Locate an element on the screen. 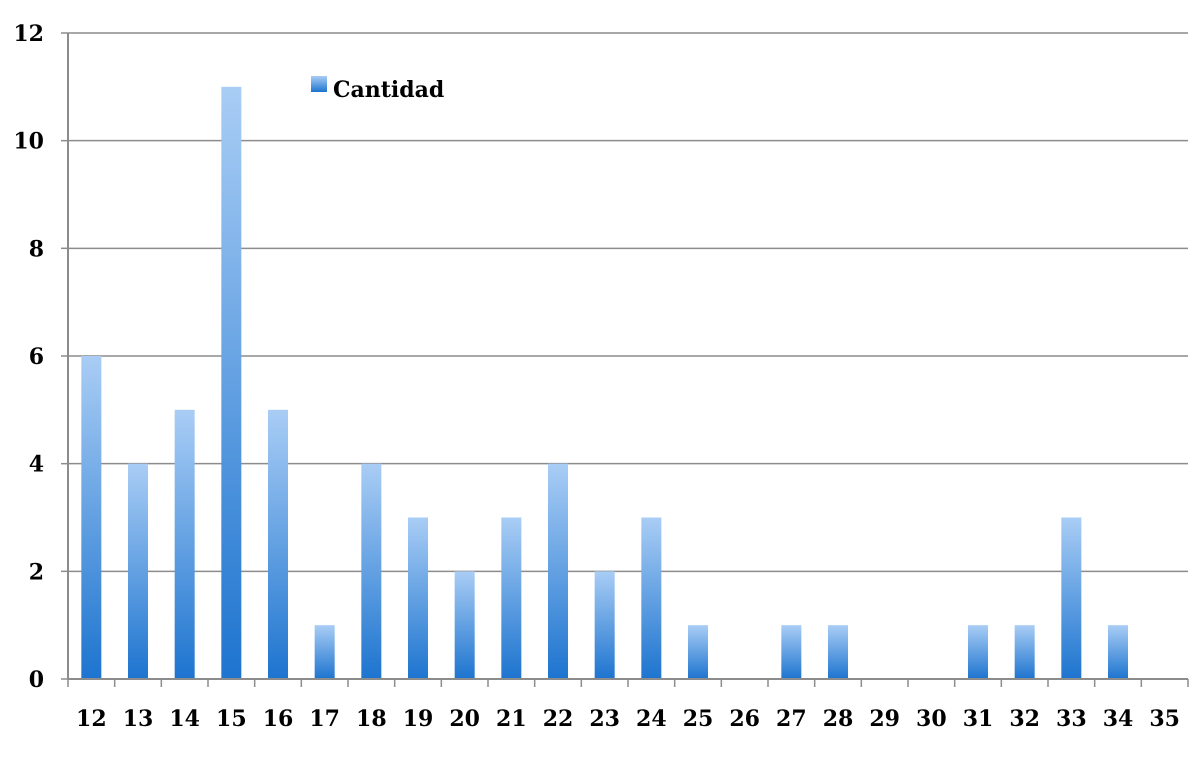  x-tick-label: 19 is located at coordinates (418, 719).